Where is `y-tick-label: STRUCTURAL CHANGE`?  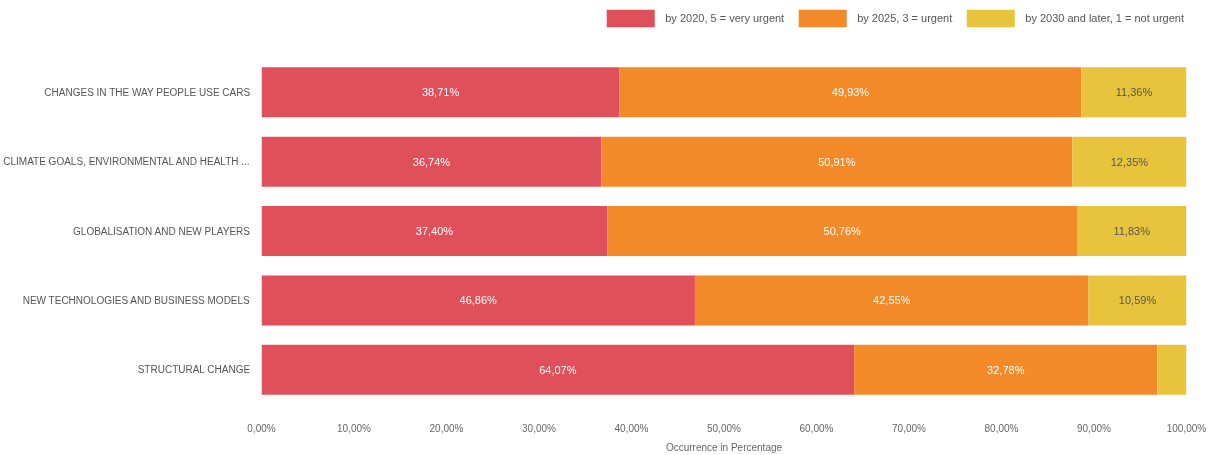
y-tick-label: STRUCTURAL CHANGE is located at coordinates (194, 370).